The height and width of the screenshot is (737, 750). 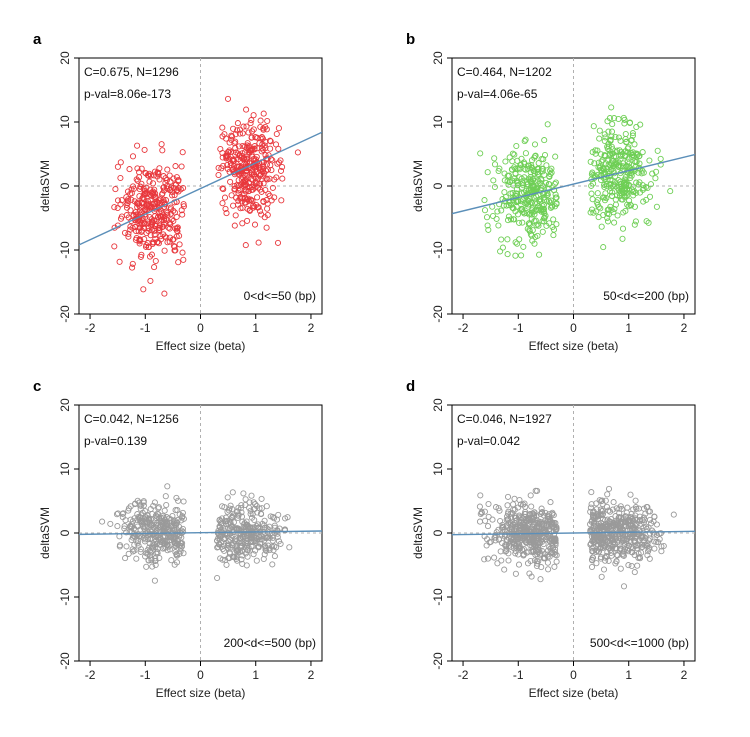 What do you see at coordinates (45, 186) in the screenshot?
I see `y-axis-label: deltaSVM` at bounding box center [45, 186].